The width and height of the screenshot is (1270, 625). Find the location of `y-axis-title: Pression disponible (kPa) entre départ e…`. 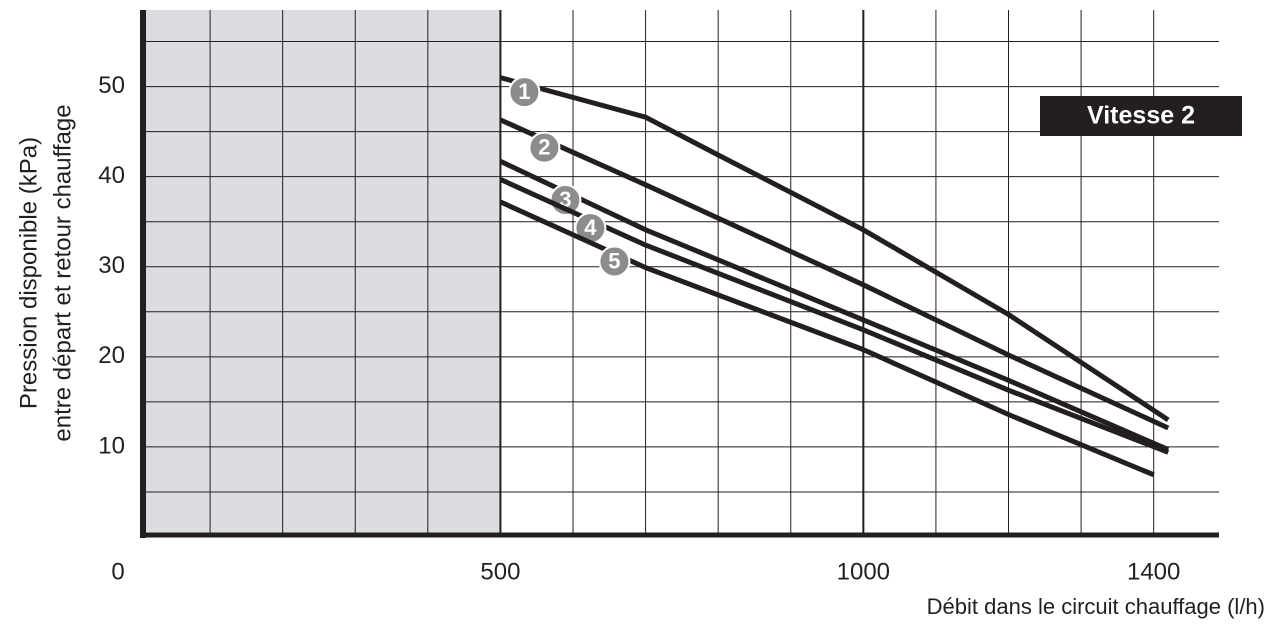

y-axis-title: Pression disponible (kPa) entre départ e… is located at coordinates (45, 272).